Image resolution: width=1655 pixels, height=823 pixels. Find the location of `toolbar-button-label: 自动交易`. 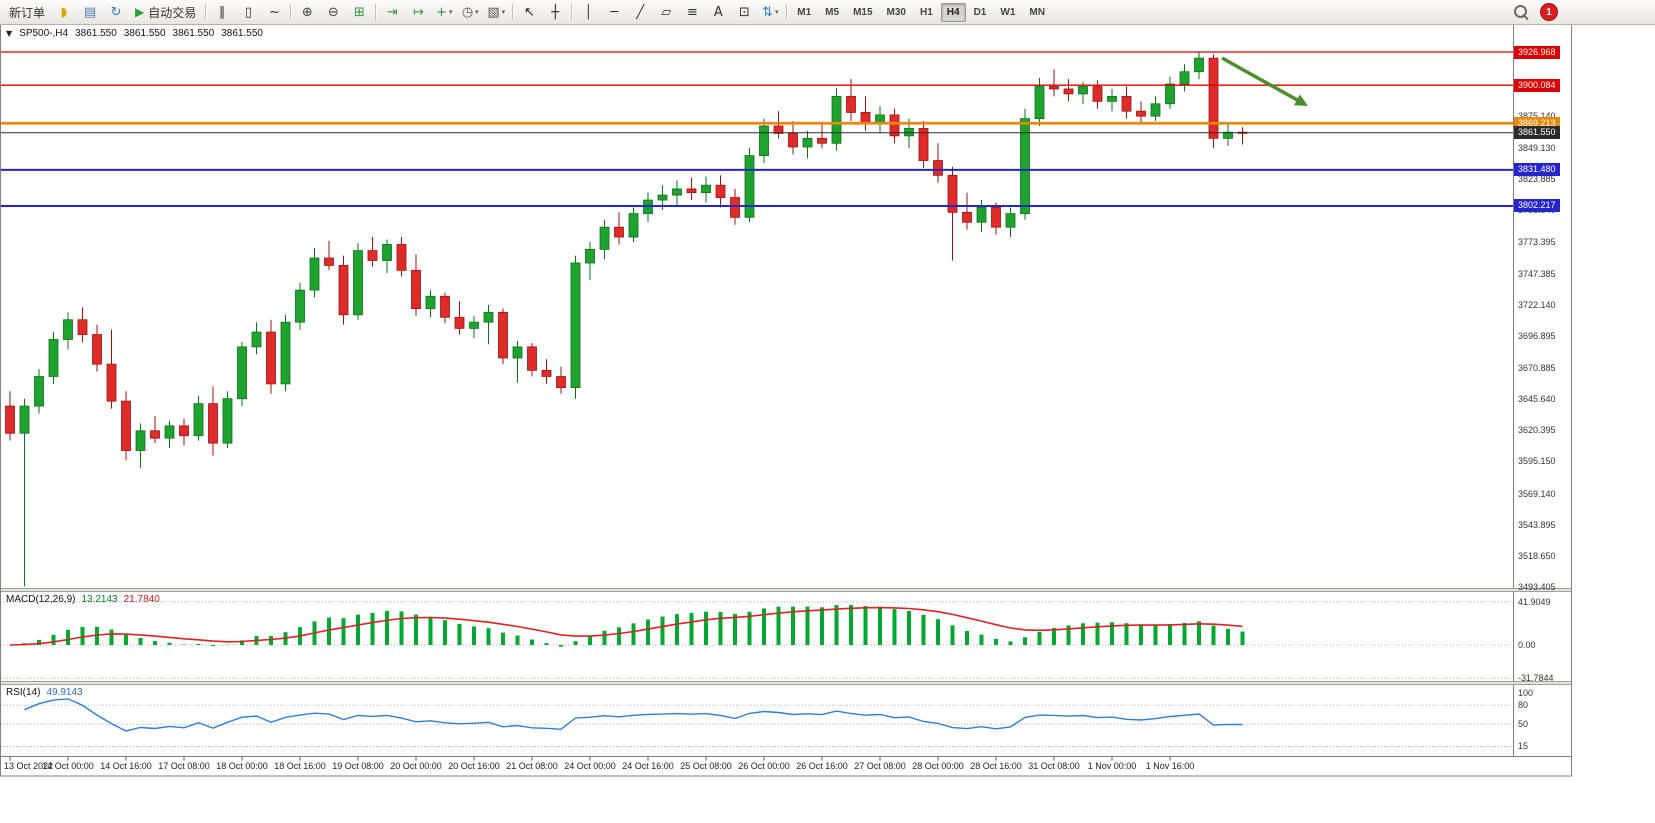

toolbar-button-label: 自动交易 is located at coordinates (172, 12).